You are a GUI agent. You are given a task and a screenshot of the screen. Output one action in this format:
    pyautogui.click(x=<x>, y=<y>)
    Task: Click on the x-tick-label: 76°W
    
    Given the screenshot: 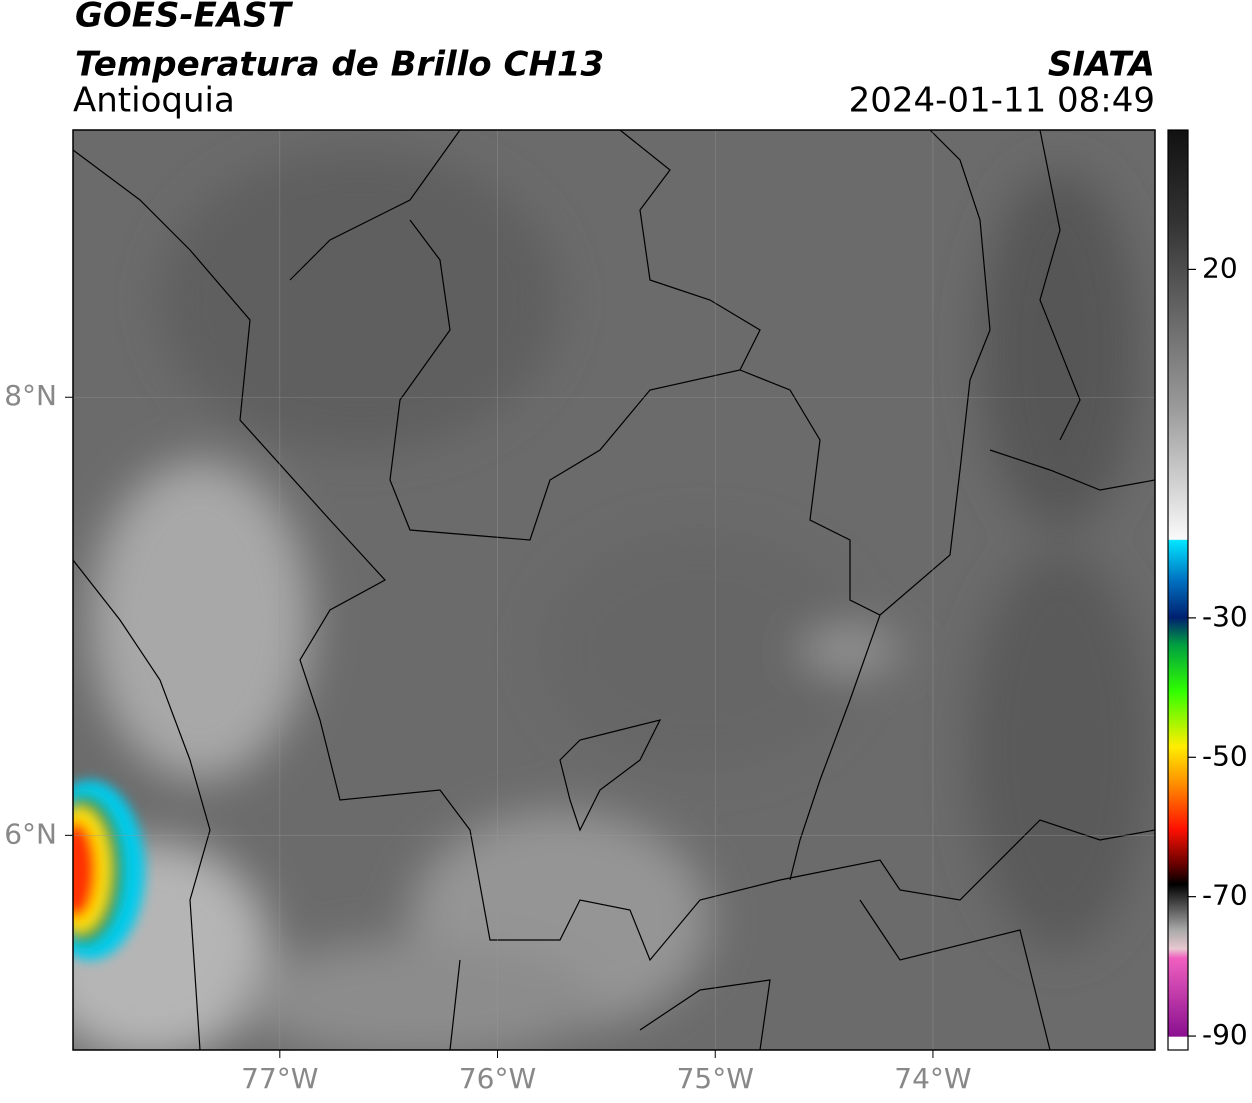 What is the action you would take?
    pyautogui.click(x=497, y=1078)
    